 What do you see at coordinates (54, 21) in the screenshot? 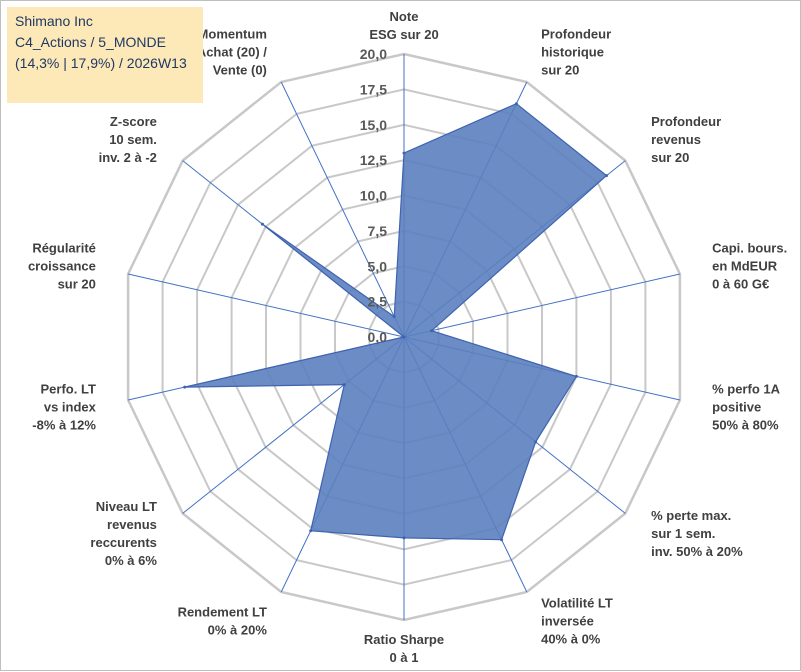
I see `company-name: Shimano Inc` at bounding box center [54, 21].